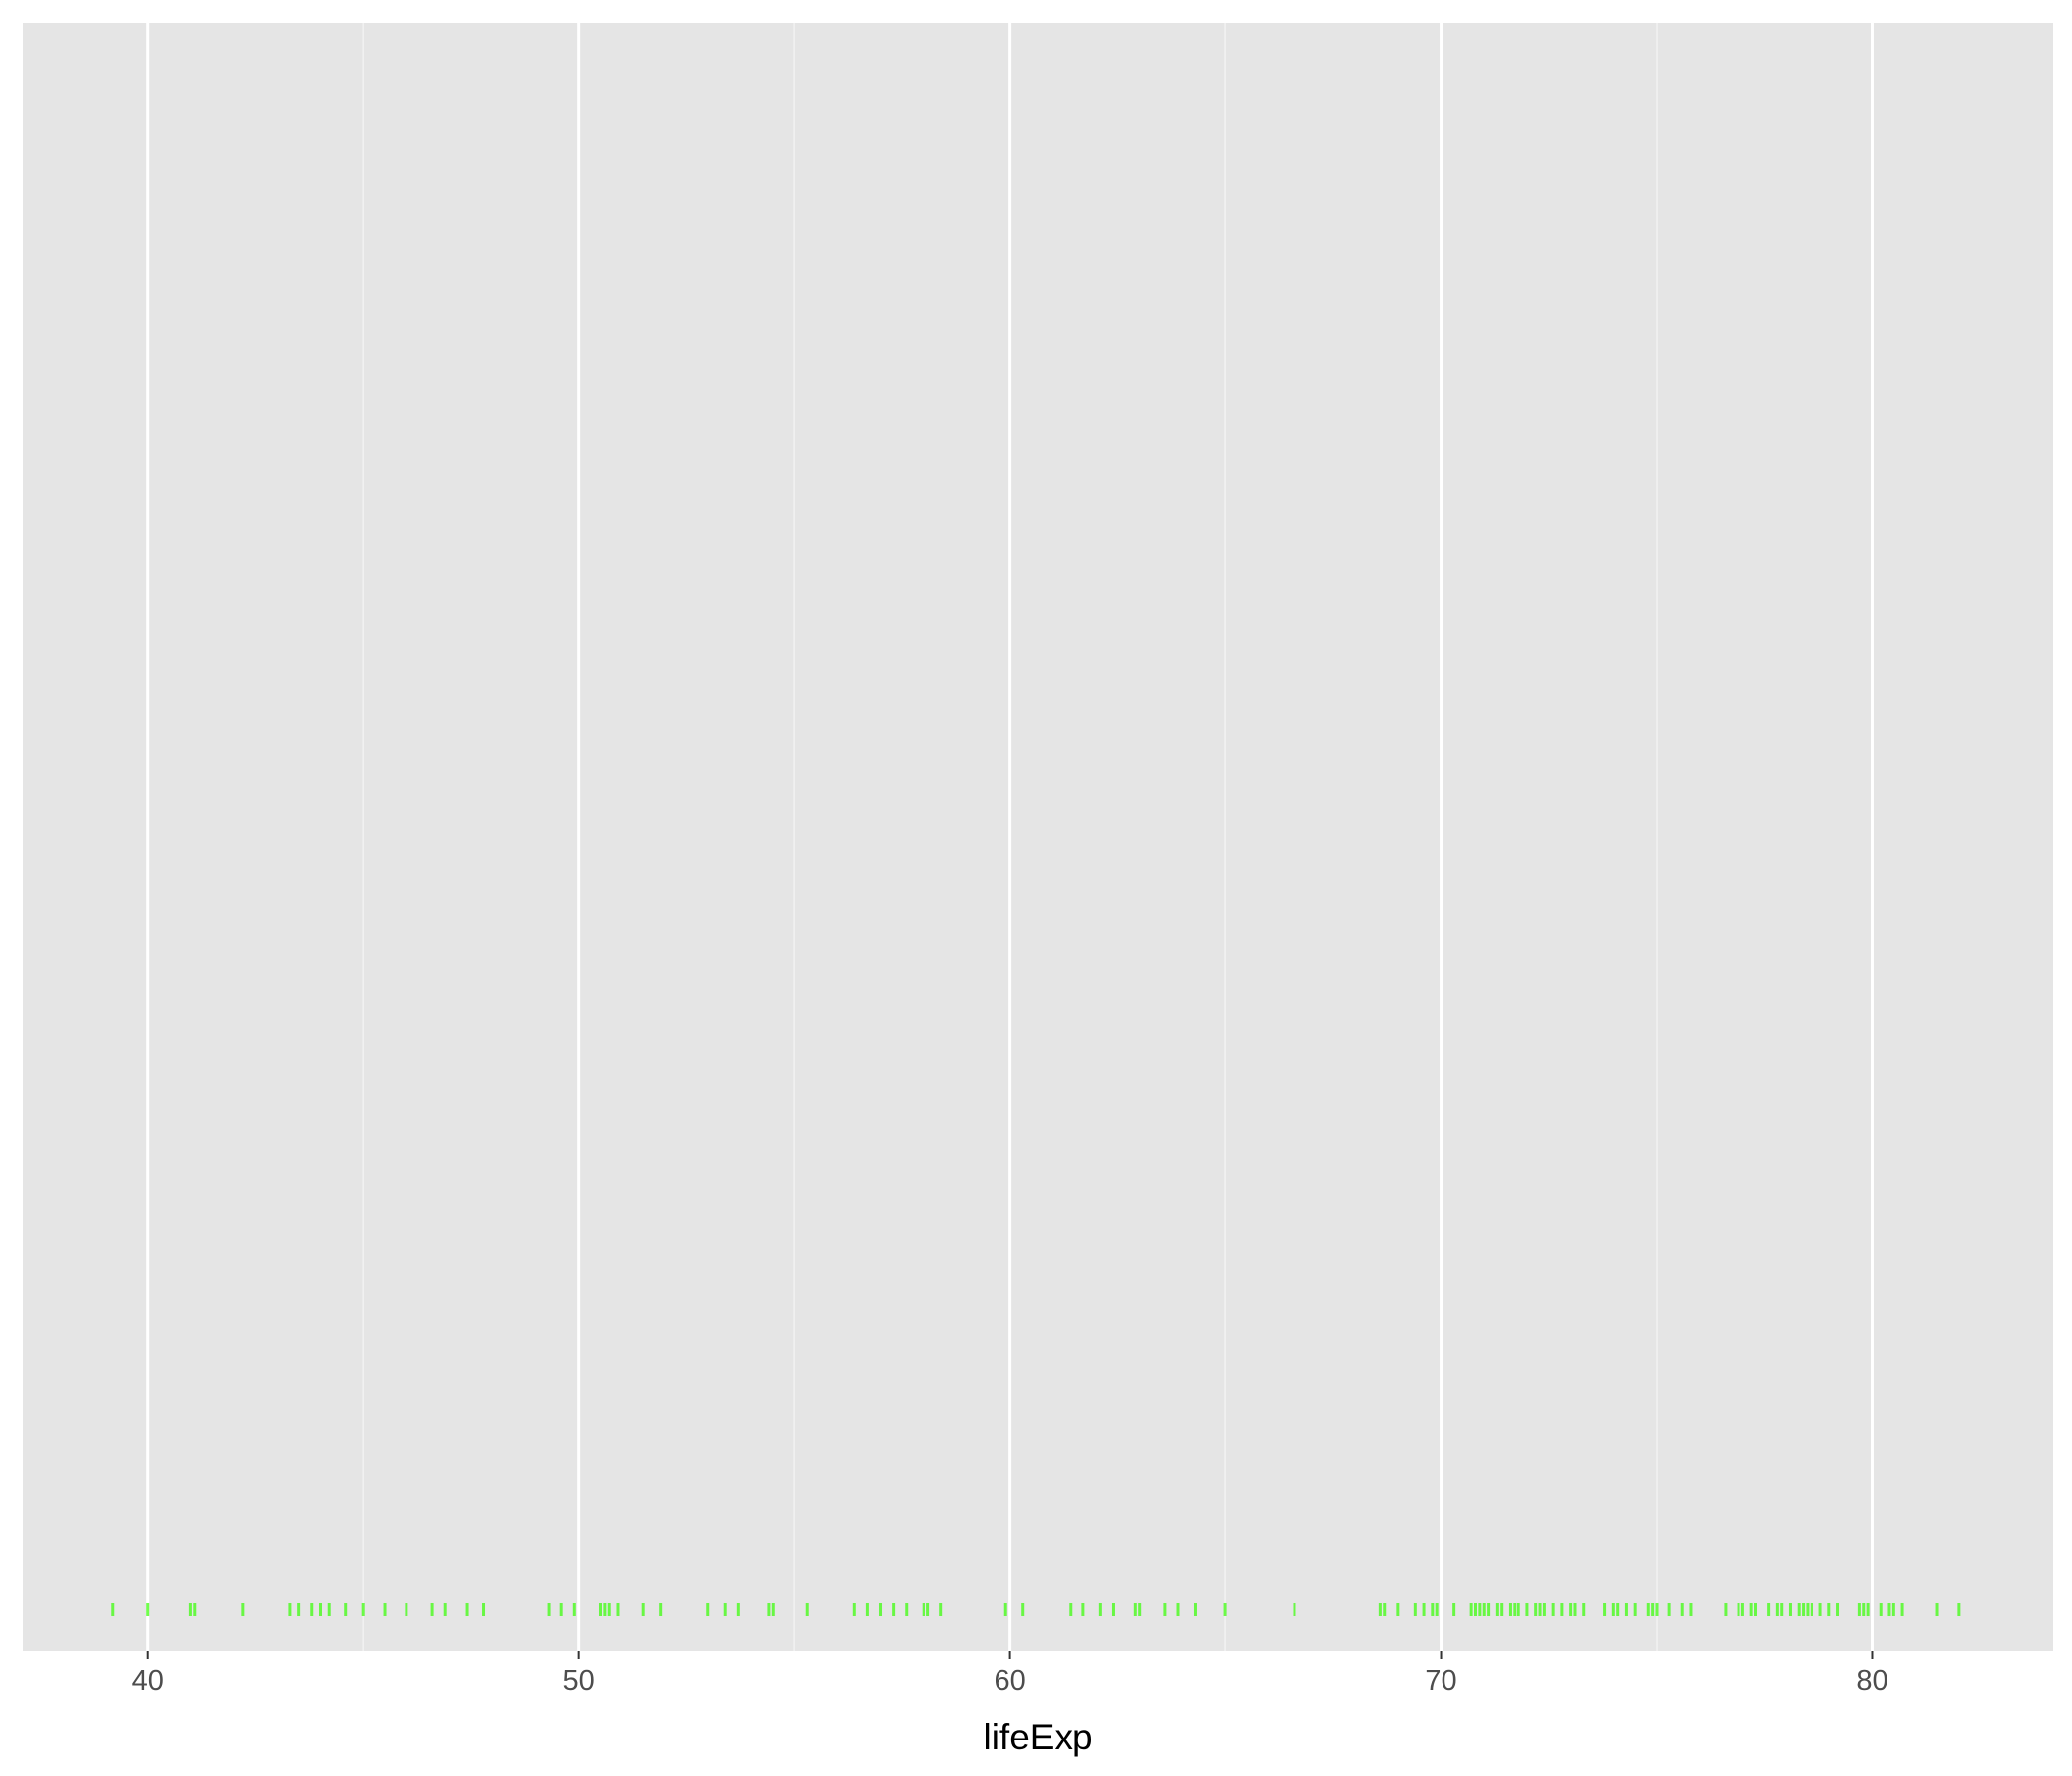 The height and width of the screenshot is (1776, 2072). What do you see at coordinates (1440, 1681) in the screenshot?
I see `x-axis-tick-label: 70` at bounding box center [1440, 1681].